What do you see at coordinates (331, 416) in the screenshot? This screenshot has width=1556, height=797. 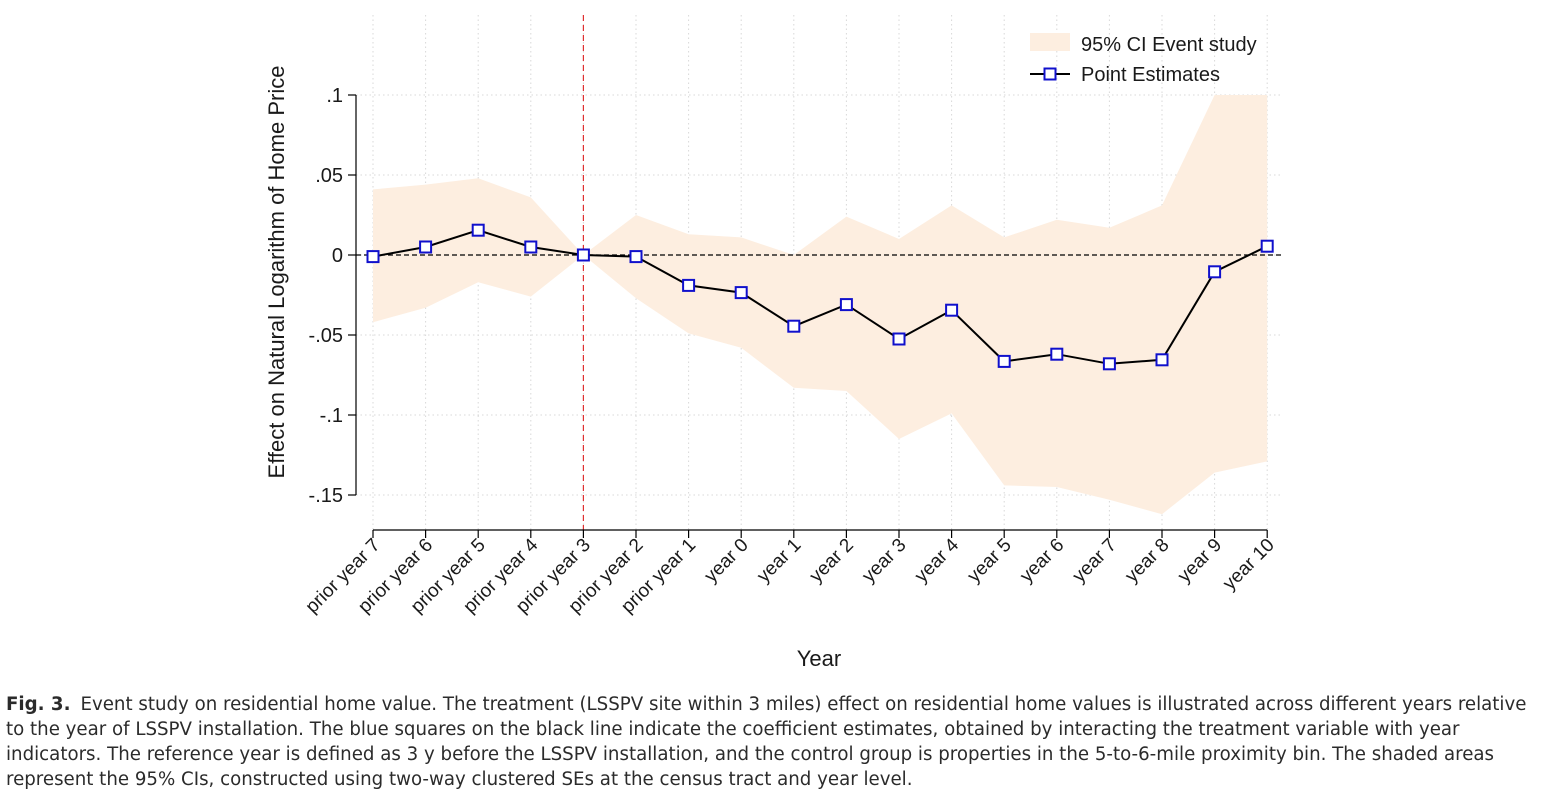 I see `y-tick-label: -.1` at bounding box center [331, 416].